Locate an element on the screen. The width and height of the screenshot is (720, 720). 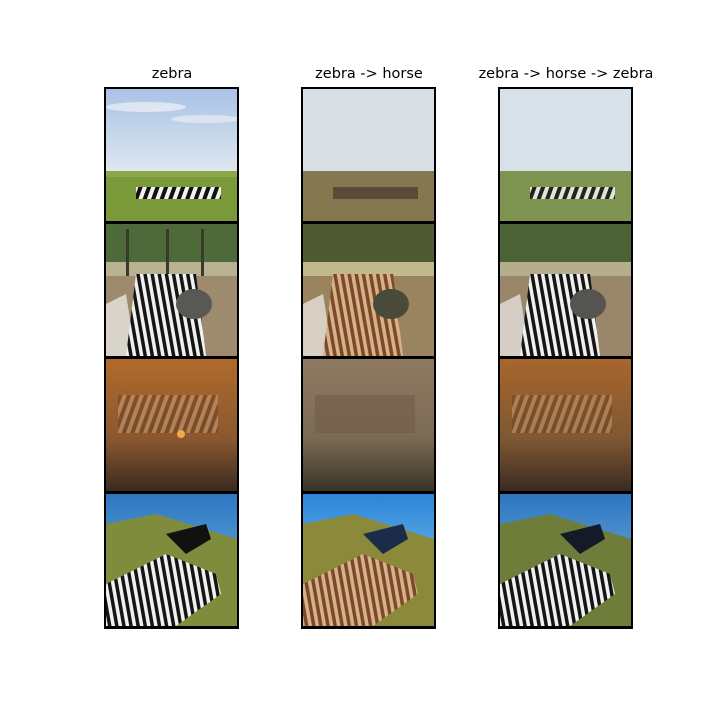
image-zebras-dusty-translated is located at coordinates (368, 425).